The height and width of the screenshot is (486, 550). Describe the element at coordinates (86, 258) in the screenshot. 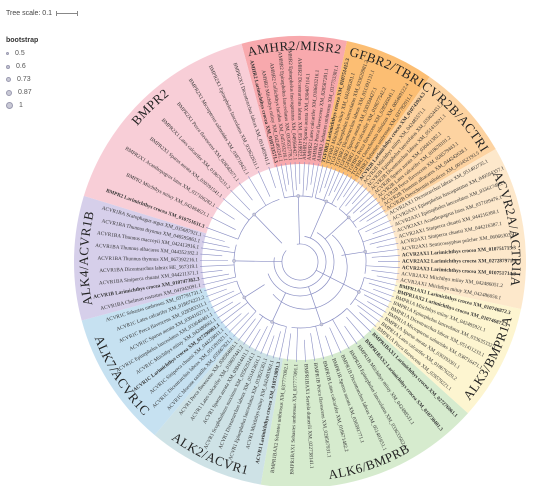

I see `clade-title: ALK4/ACVR1B` at that location.